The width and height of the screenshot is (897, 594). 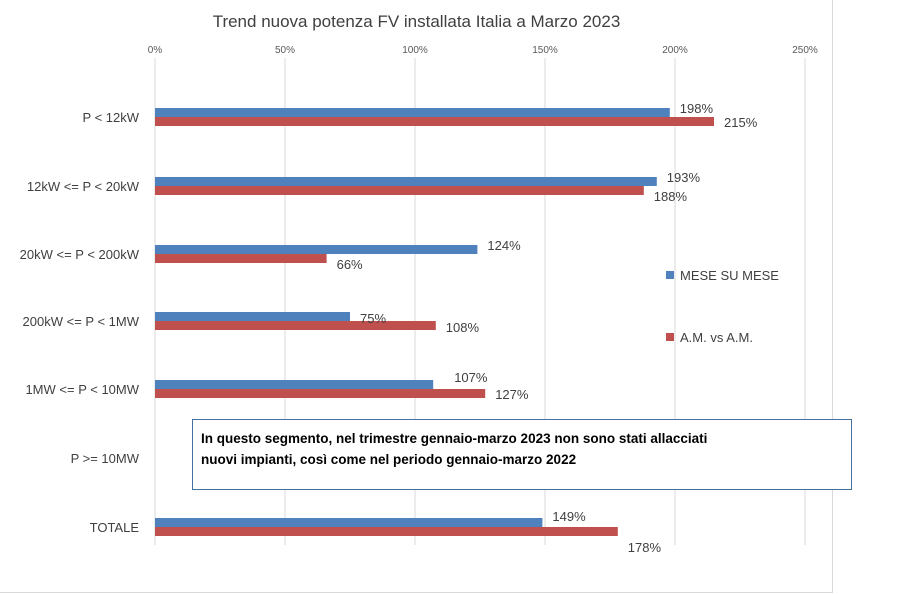 I want to click on category-label: P < 12kW, so click(x=111, y=117).